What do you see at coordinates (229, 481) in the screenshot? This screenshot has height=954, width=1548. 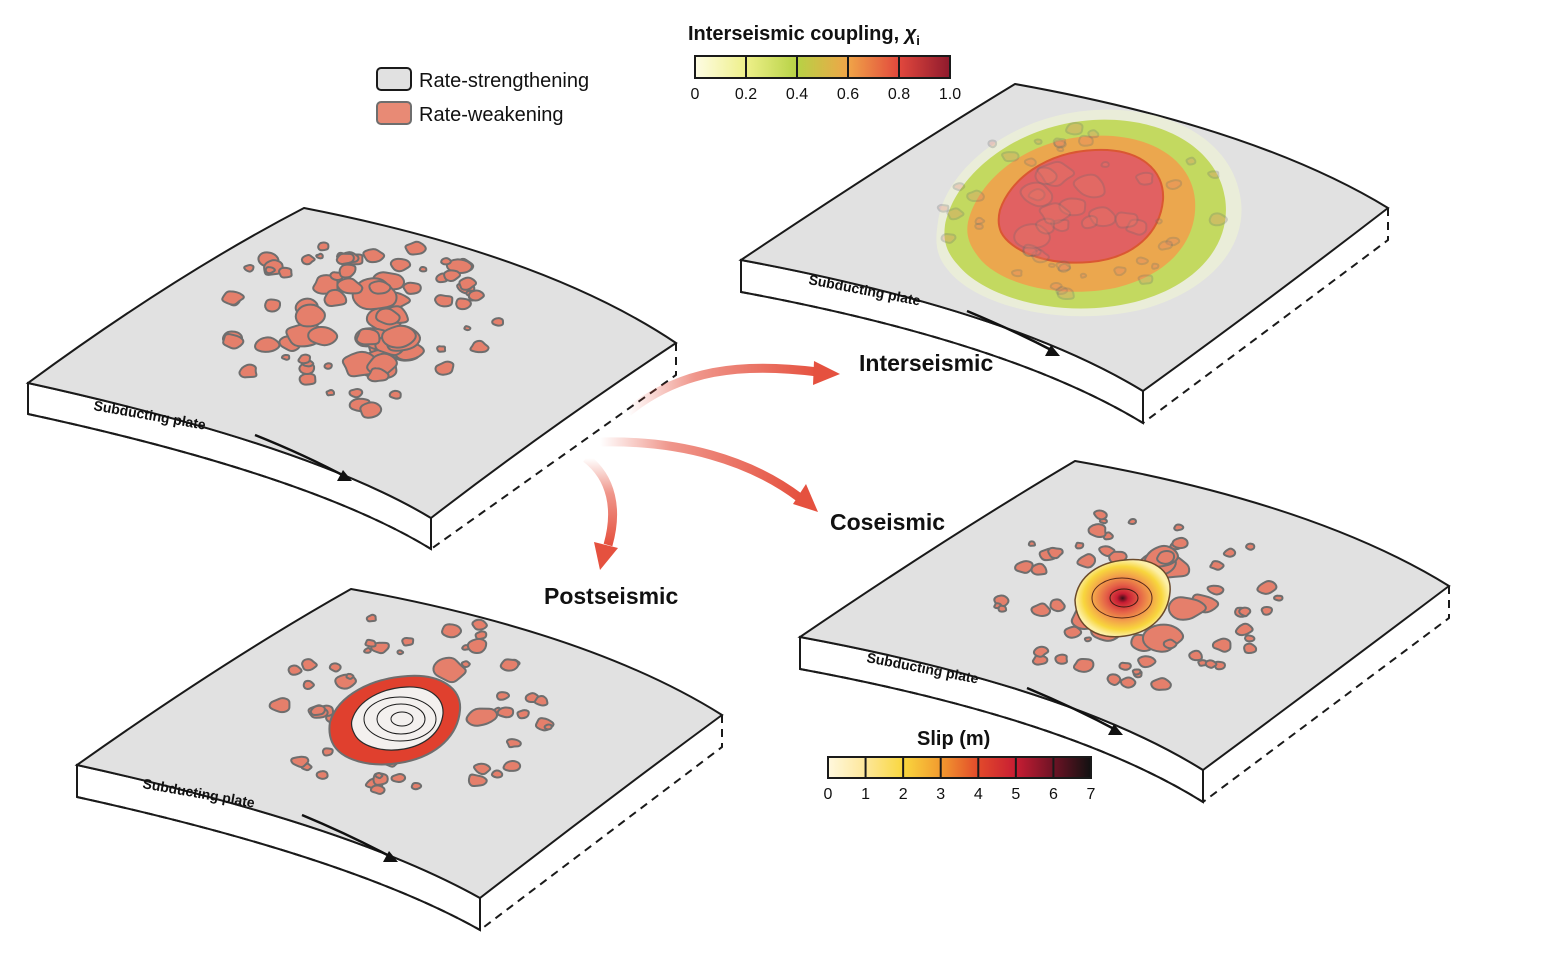 I see `initial-plate-base` at bounding box center [229, 481].